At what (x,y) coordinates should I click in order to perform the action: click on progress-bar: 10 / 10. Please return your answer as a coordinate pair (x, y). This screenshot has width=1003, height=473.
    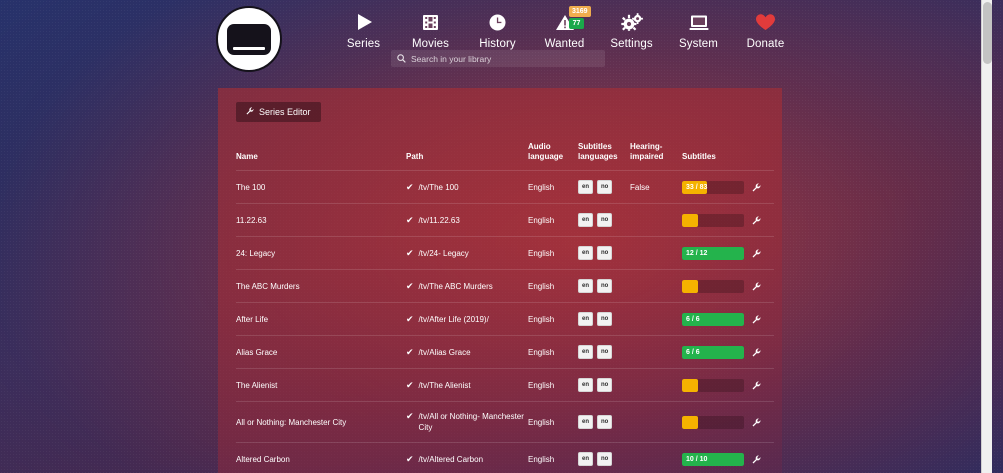
    Looking at the image, I should click on (713, 459).